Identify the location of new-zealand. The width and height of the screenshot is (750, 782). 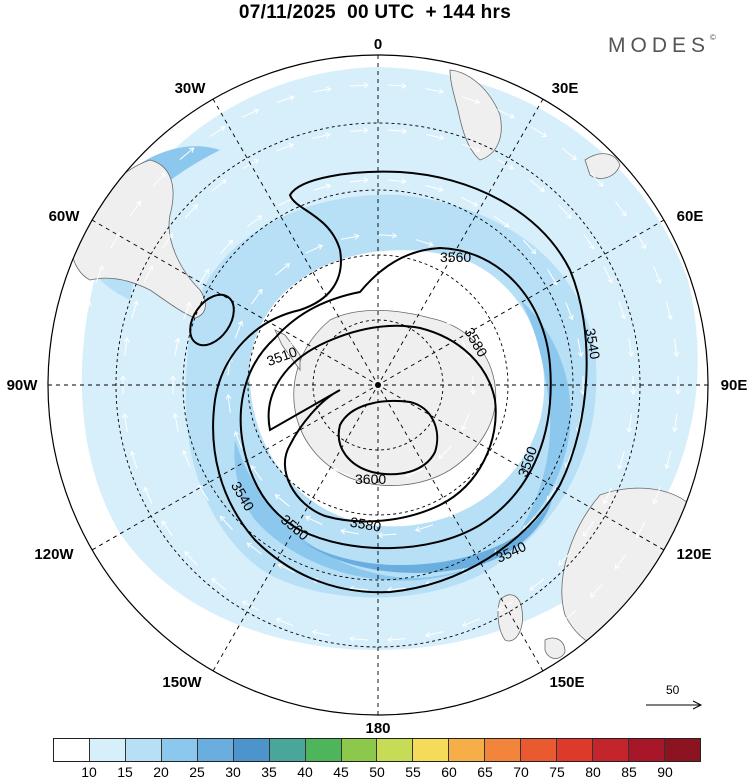
(510, 618).